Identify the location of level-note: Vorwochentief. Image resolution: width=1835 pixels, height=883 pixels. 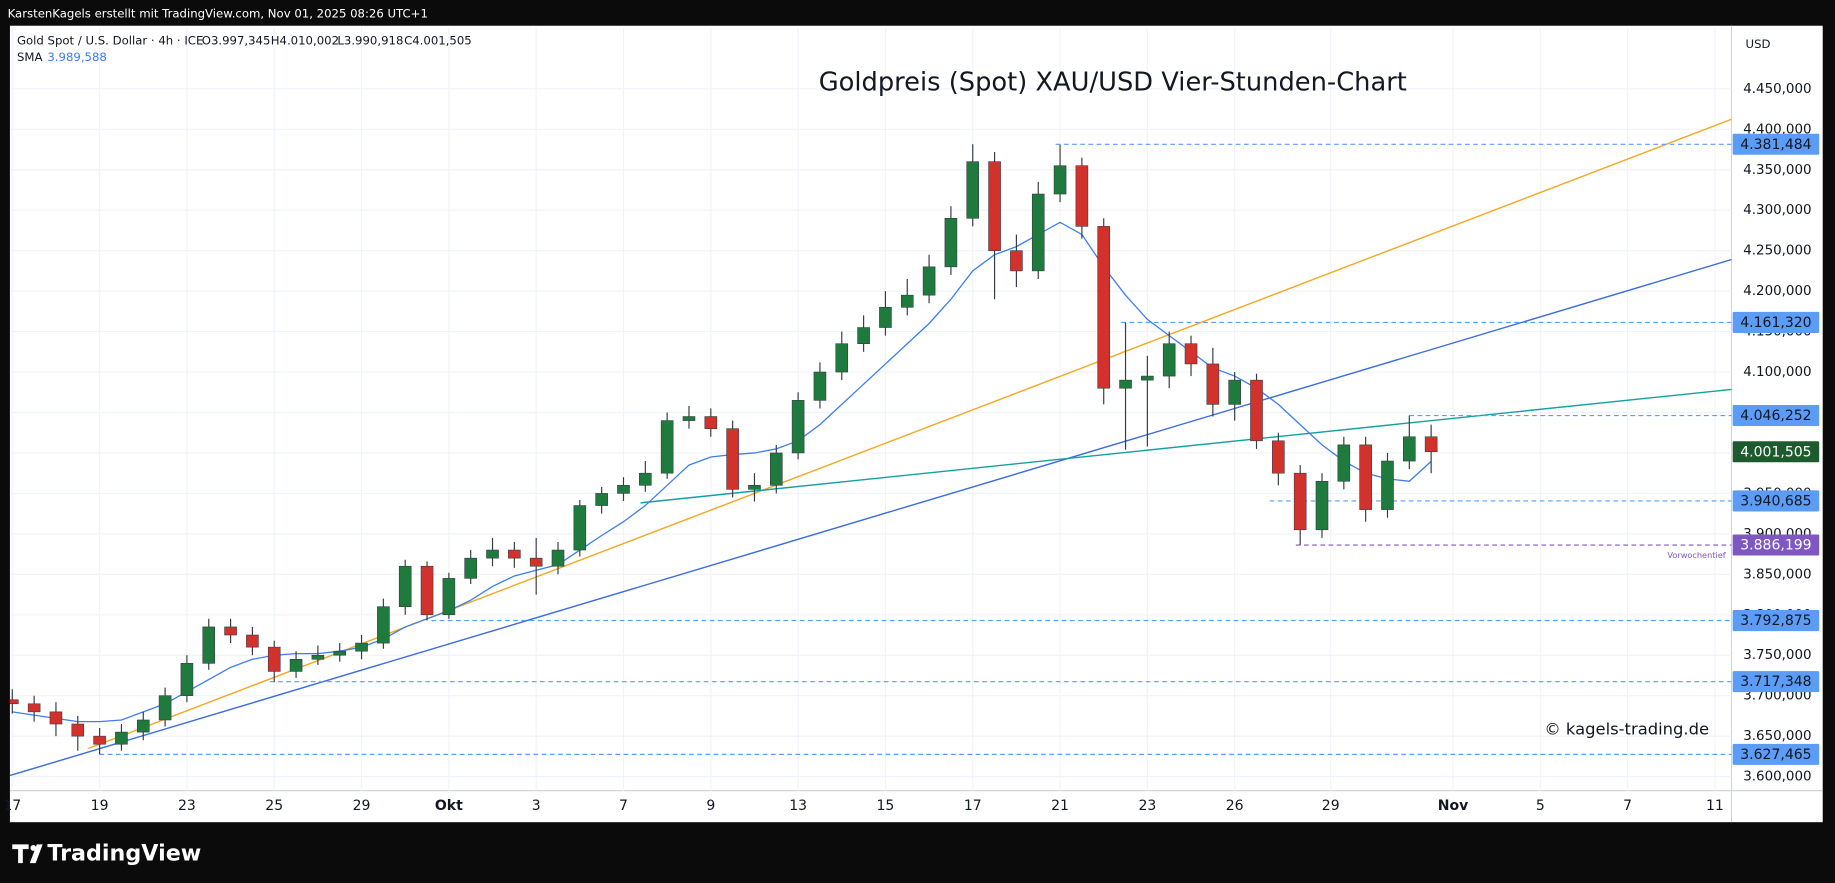
(1696, 555).